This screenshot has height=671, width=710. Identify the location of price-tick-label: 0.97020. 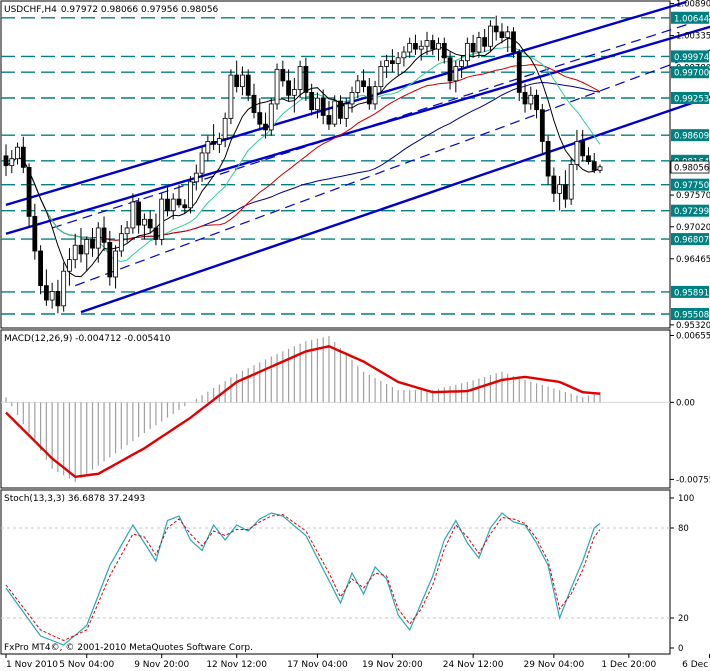
(693, 228).